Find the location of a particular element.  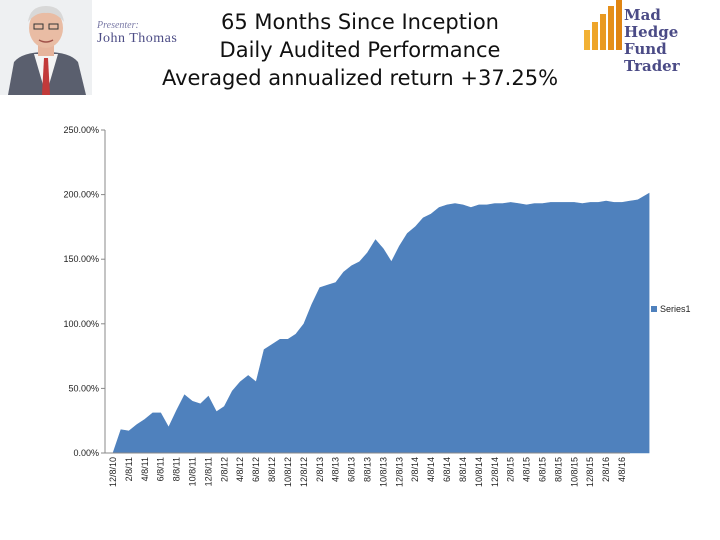

x-tick-label: 12/8/13 is located at coordinates (399, 472).